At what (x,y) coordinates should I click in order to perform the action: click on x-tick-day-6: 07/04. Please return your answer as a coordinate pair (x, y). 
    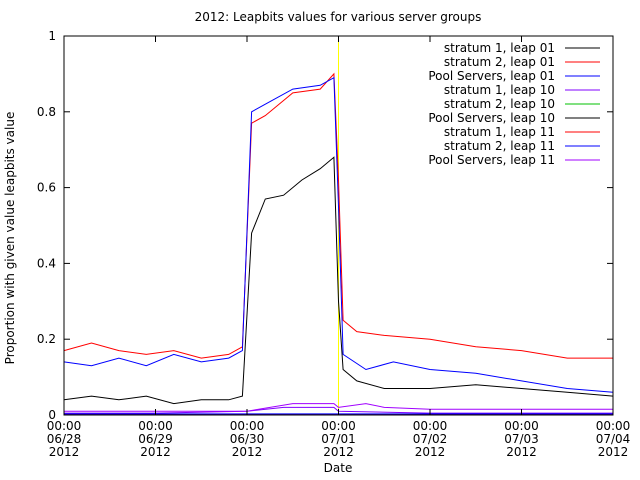
    Looking at the image, I should click on (613, 439).